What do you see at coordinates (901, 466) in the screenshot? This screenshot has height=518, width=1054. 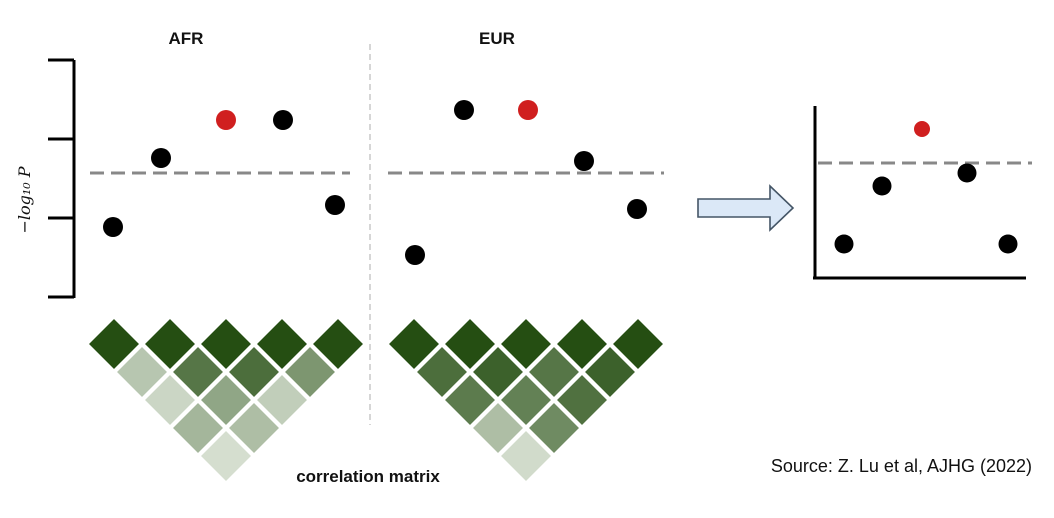 I see `source-citation: Source: Z. Lu et al, AJHG (2022)` at bounding box center [901, 466].